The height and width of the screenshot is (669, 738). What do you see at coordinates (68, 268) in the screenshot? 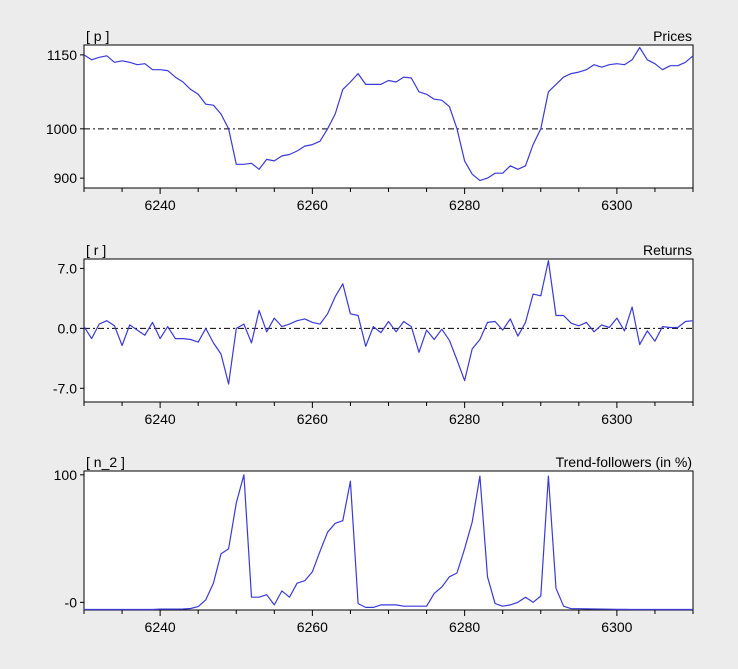
I see `returns-ytick-label: 7.0` at bounding box center [68, 268].